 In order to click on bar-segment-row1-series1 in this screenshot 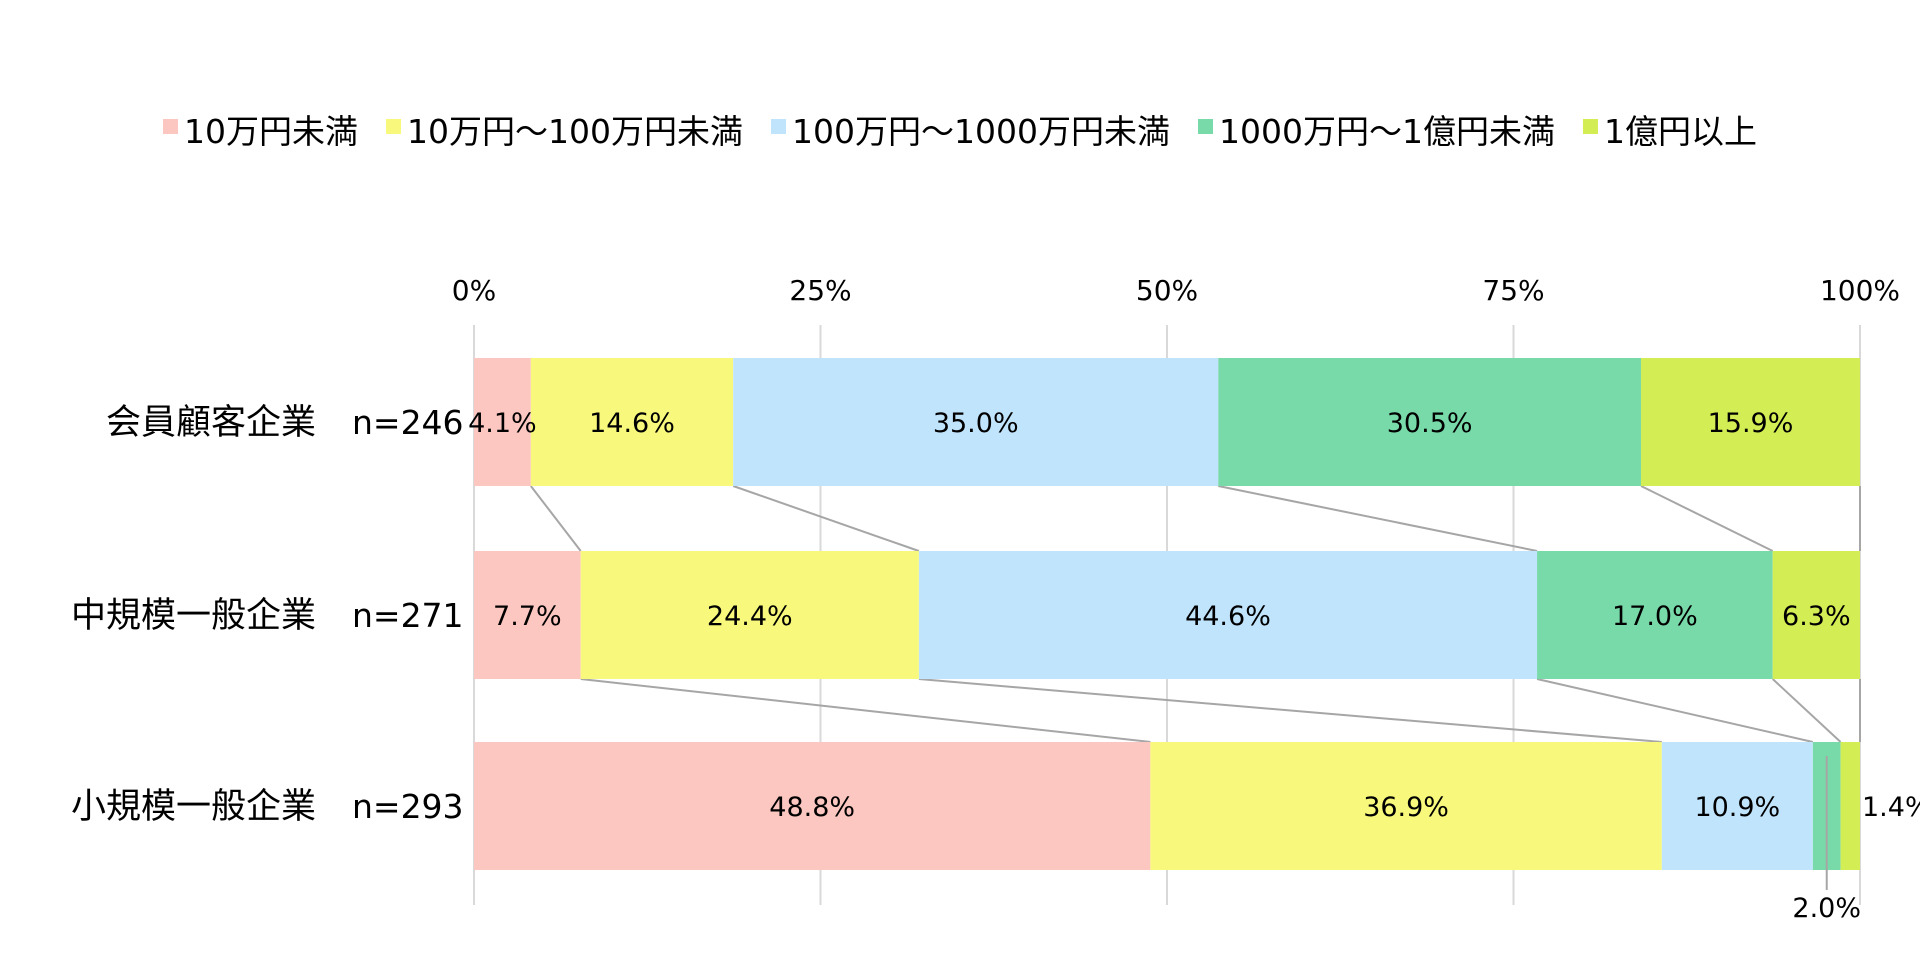, I will do `click(749, 615)`.